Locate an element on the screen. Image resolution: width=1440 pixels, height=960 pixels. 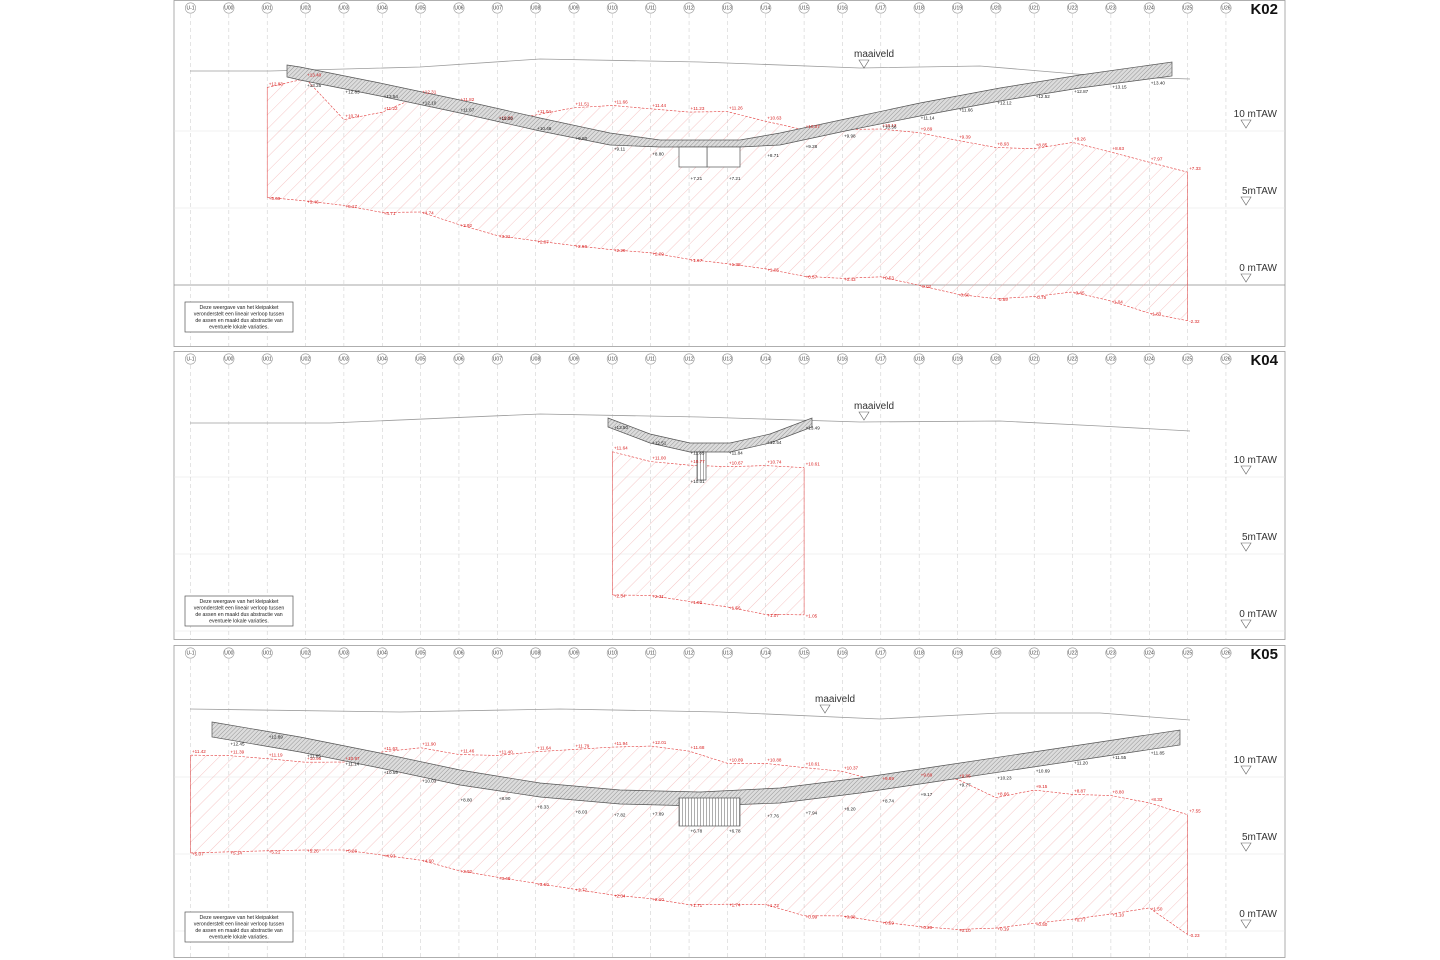
note-text-line: de assen en maakt dus abstractie van is located at coordinates (238, 931).